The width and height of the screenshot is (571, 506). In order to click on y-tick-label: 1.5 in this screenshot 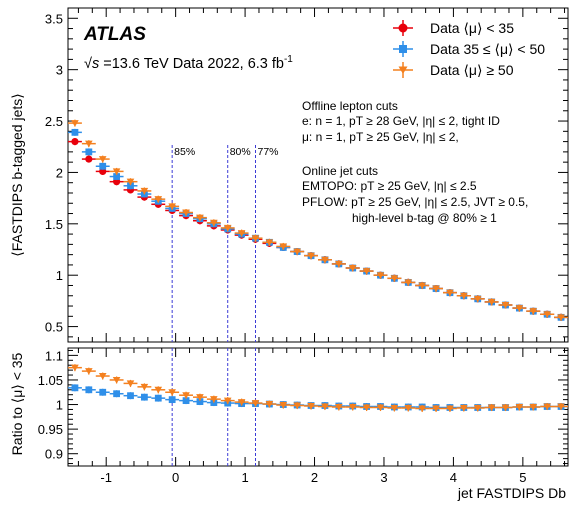, I will do `click(54, 224)`.